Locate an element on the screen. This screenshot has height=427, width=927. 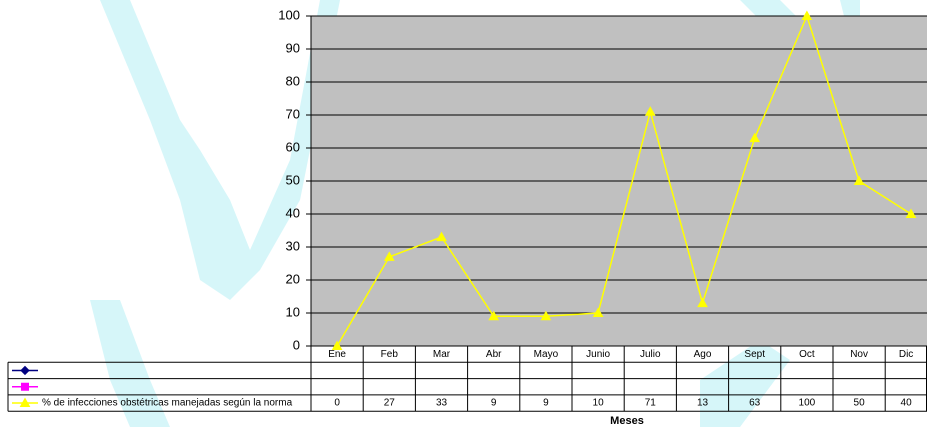
table-value: 27 is located at coordinates (390, 403).